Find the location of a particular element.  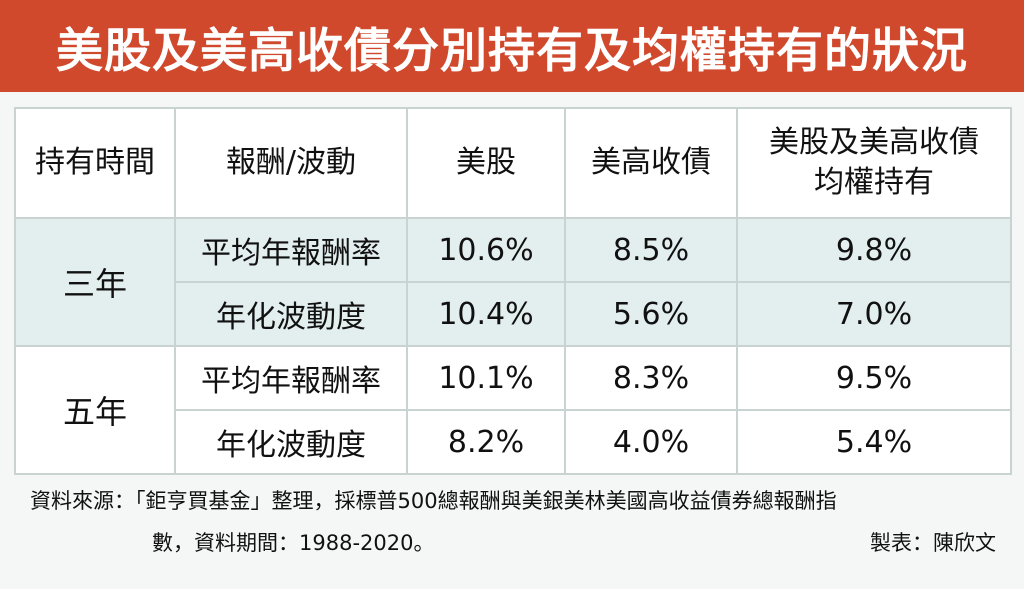

header-us-high-yield: 美高收債 is located at coordinates (651, 163).